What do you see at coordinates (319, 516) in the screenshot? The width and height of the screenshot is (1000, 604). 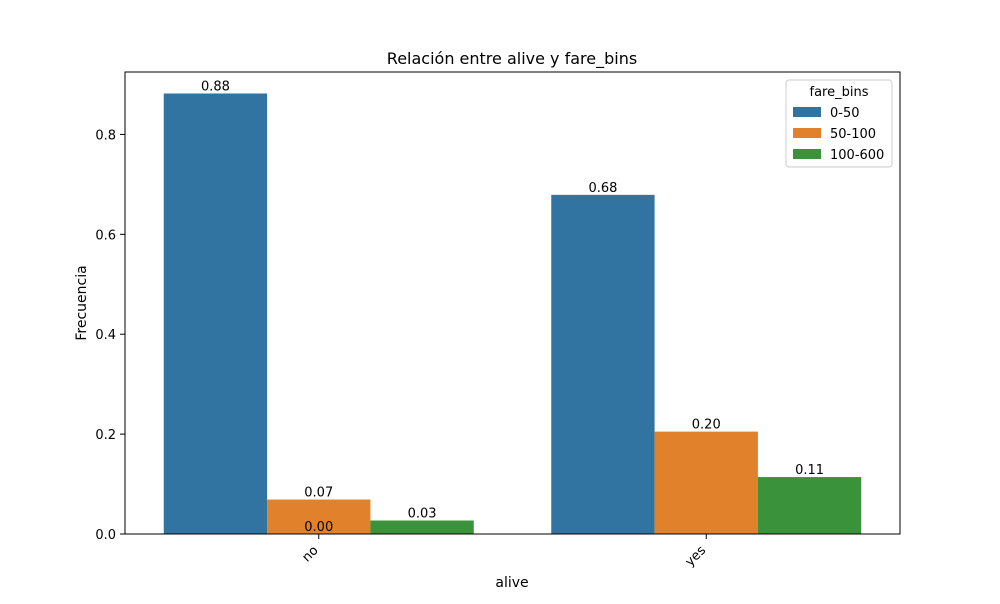 I see `bar-50-100-no` at bounding box center [319, 516].